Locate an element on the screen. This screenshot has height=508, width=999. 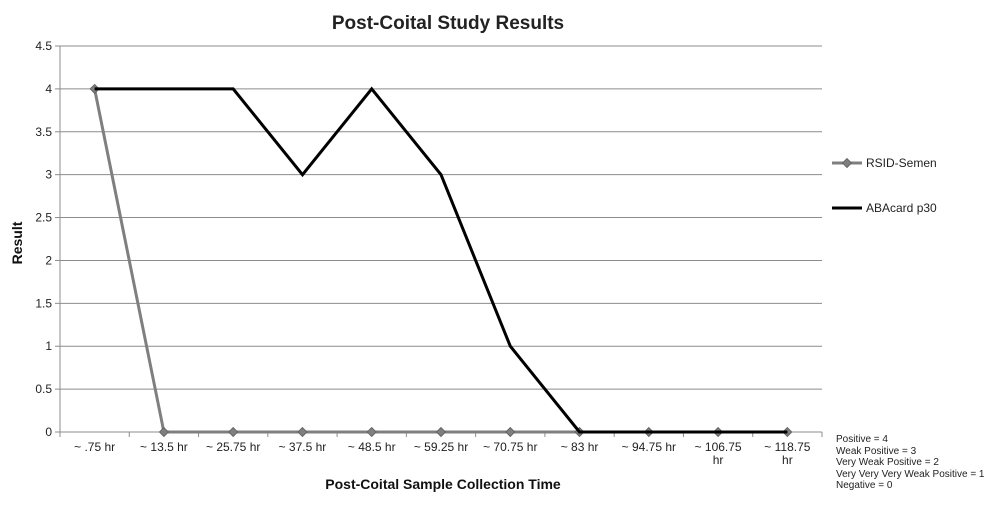
x-tick-label: ~ 118.75 is located at coordinates (787, 447).